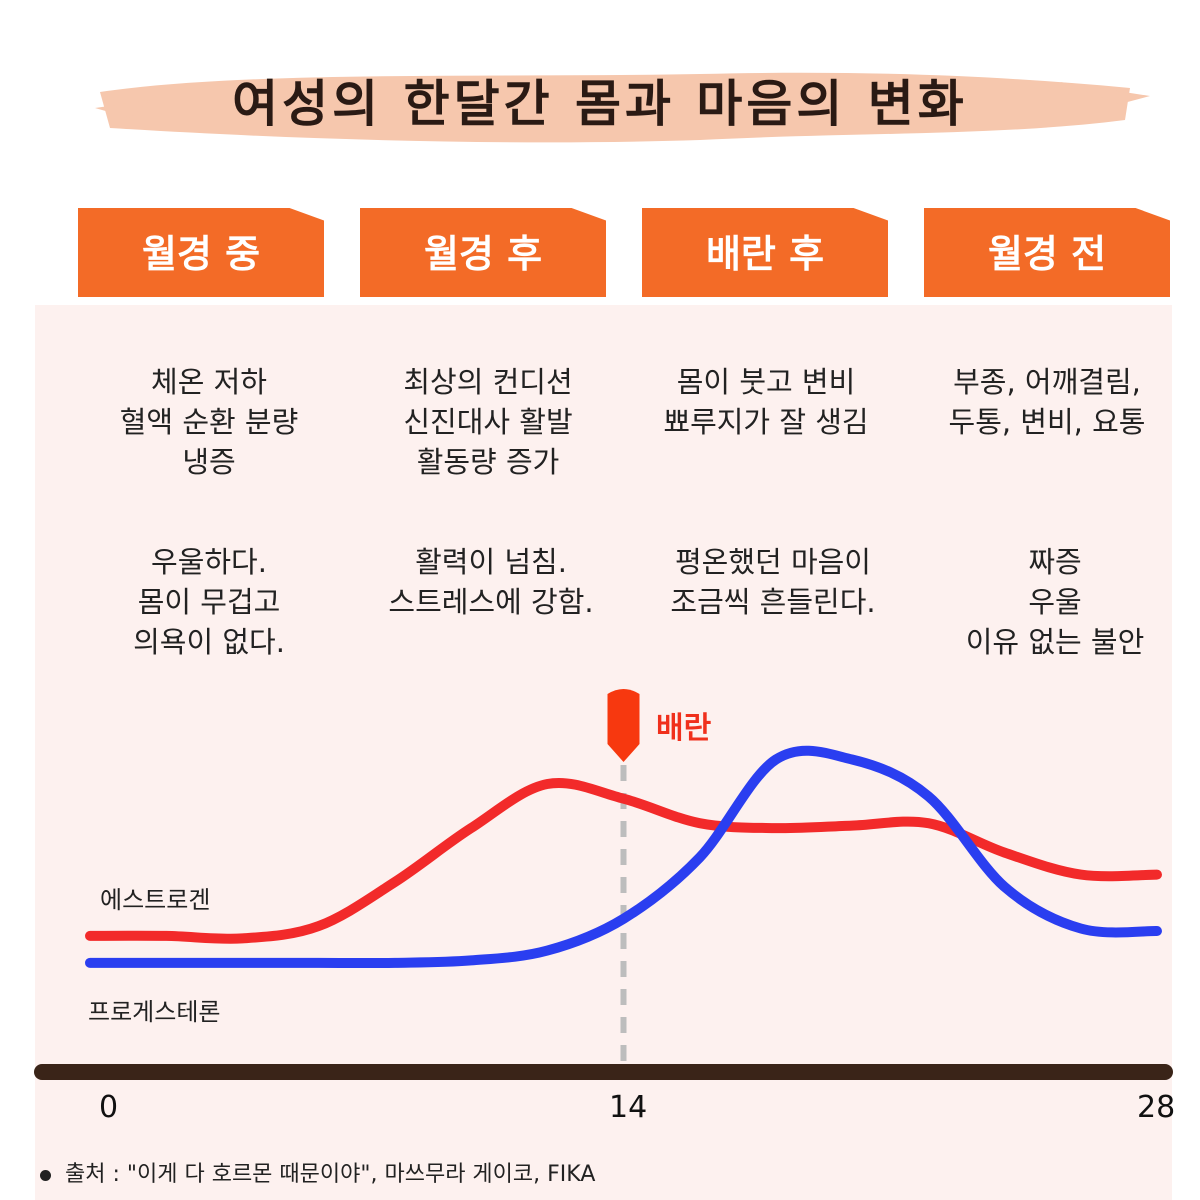 The height and width of the screenshot is (1200, 1200). What do you see at coordinates (1047, 402) in the screenshot?
I see `body-changes-phase-4: 부종, 어깨결림, 두통, 변비, 요통` at bounding box center [1047, 402].